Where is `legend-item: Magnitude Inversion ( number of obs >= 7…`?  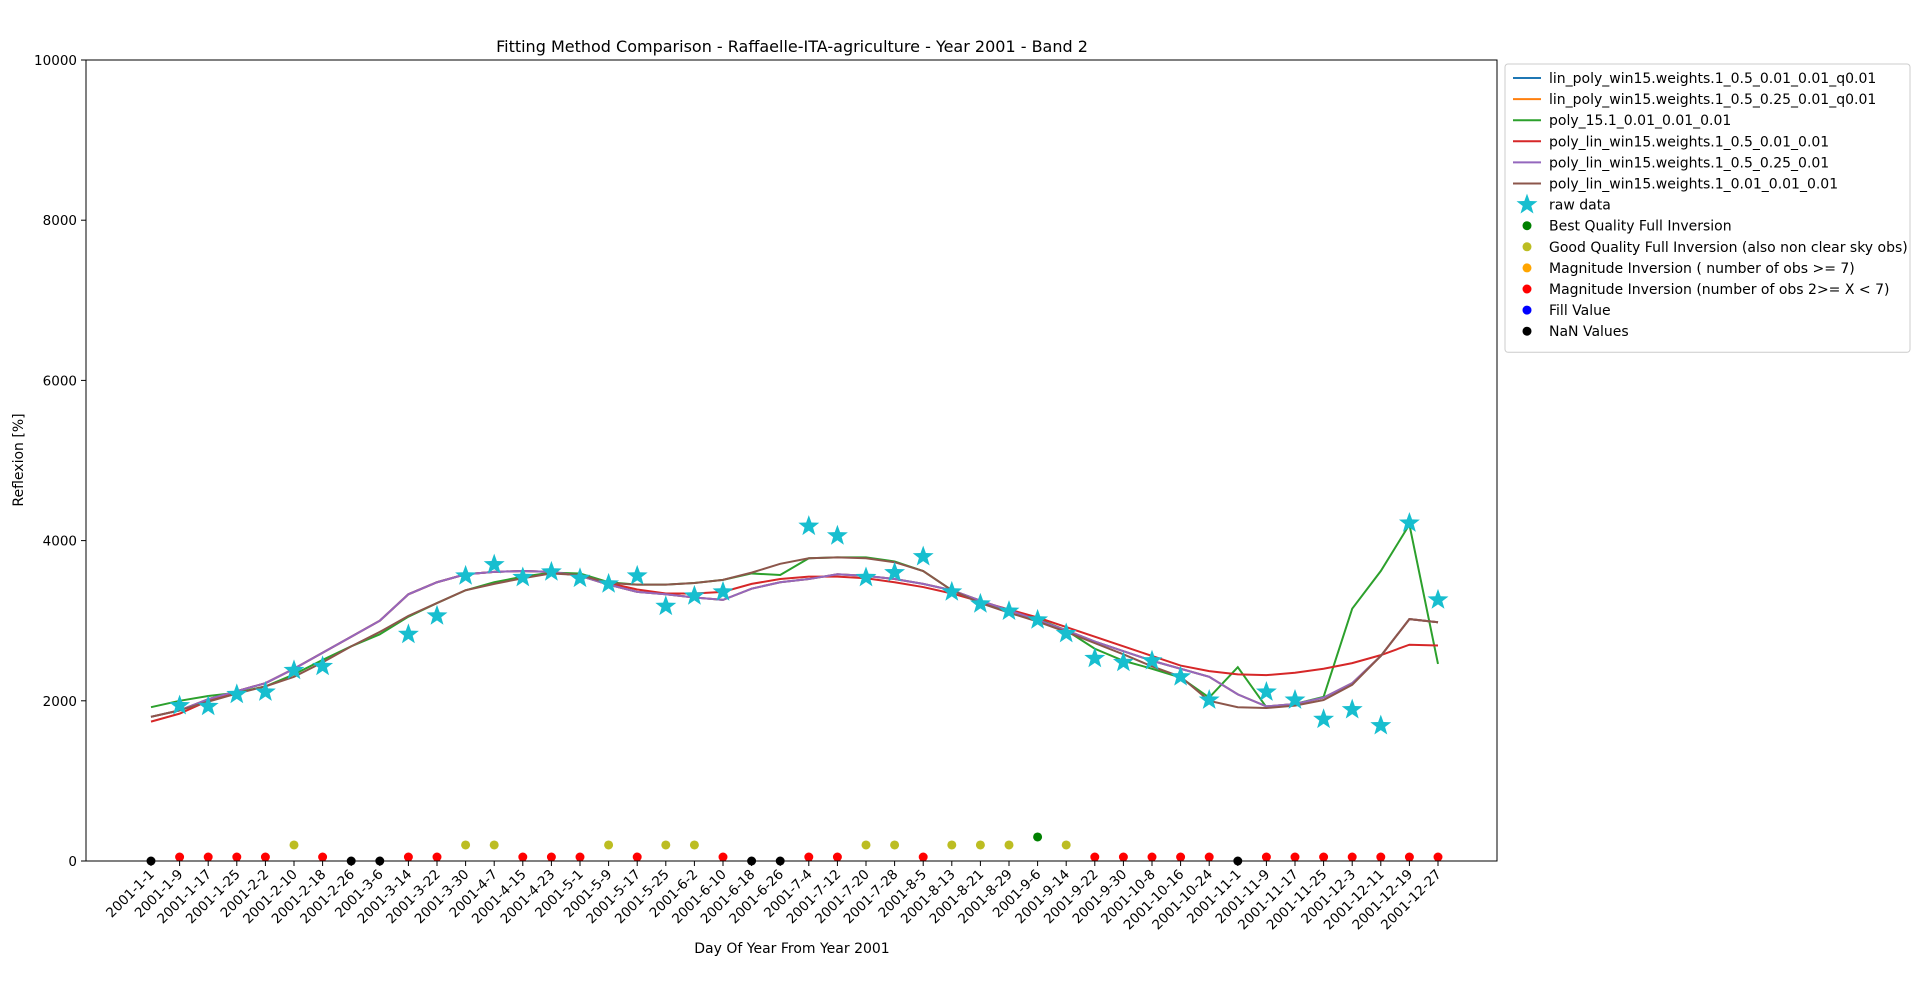
legend-item: Magnitude Inversion ( number of obs >= 7… is located at coordinates (1688, 269).